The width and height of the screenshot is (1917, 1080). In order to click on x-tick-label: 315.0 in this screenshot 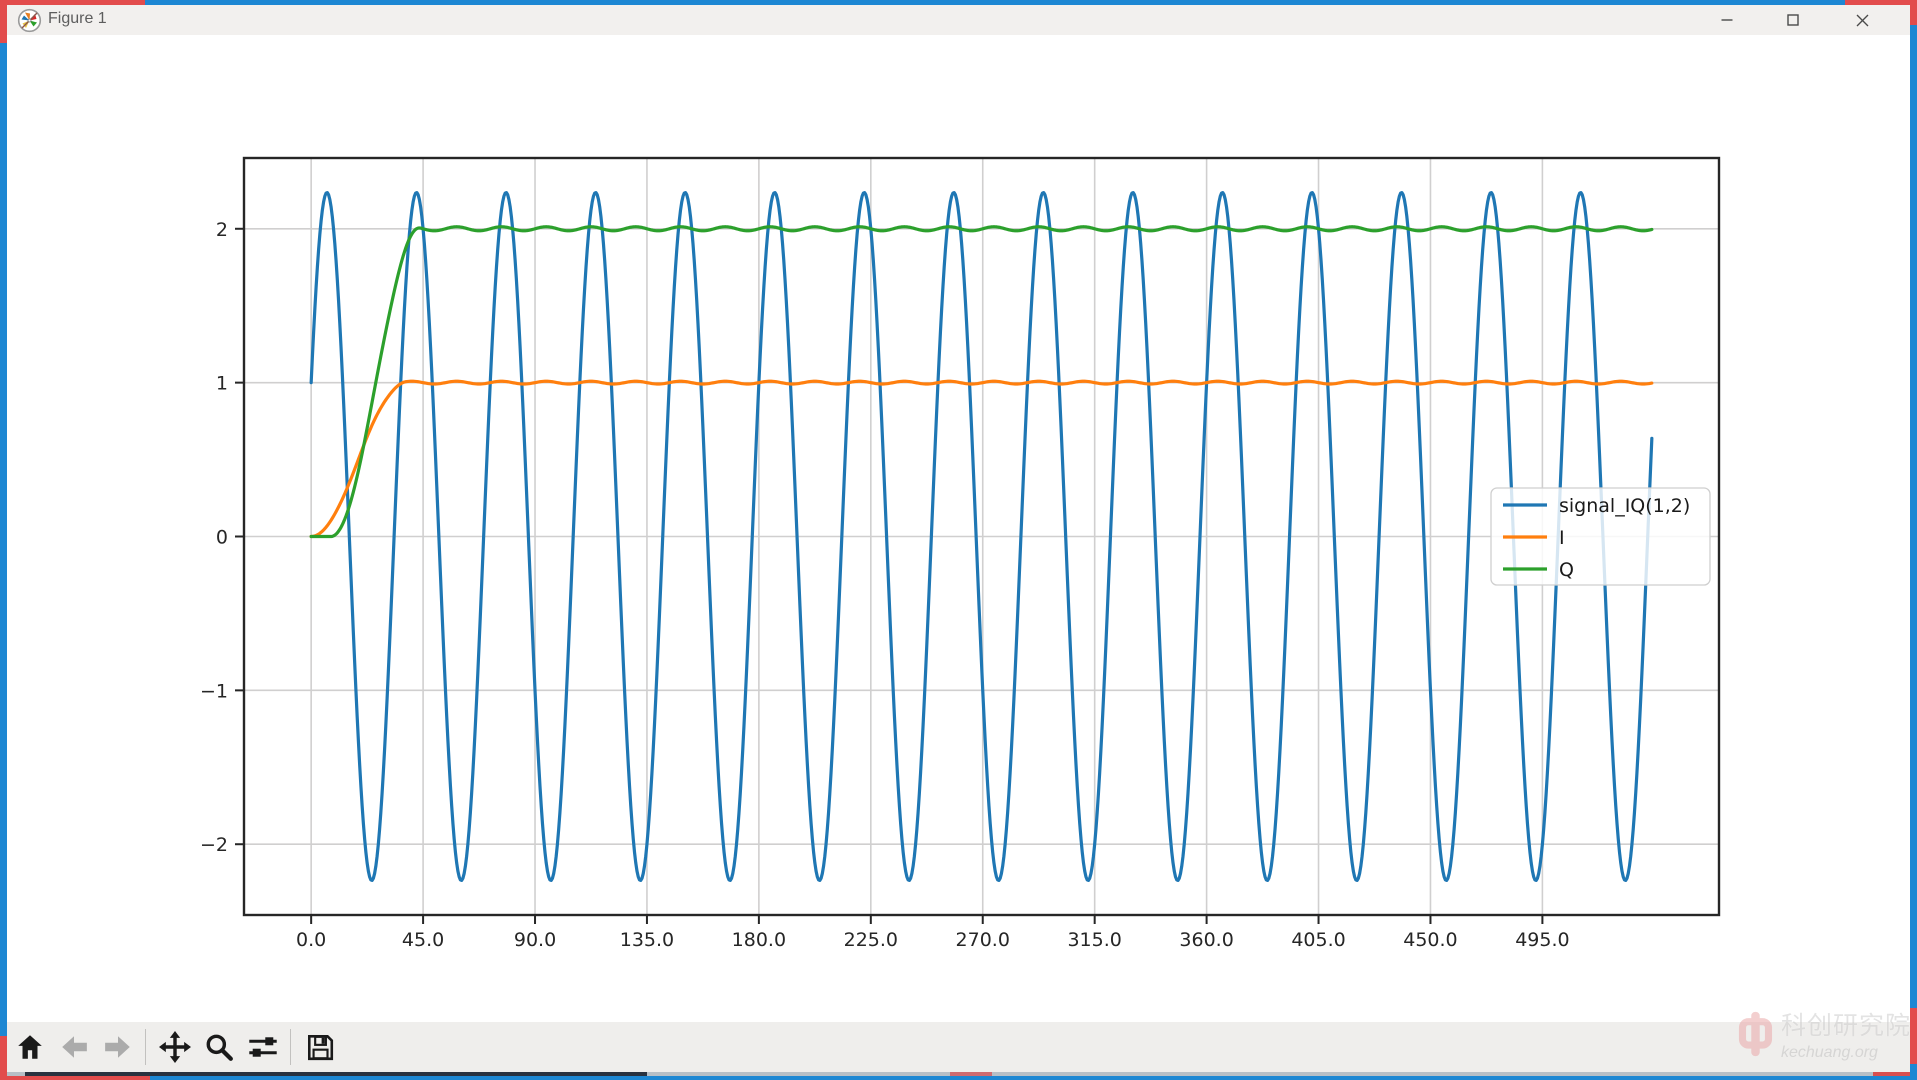, I will do `click(1094, 940)`.